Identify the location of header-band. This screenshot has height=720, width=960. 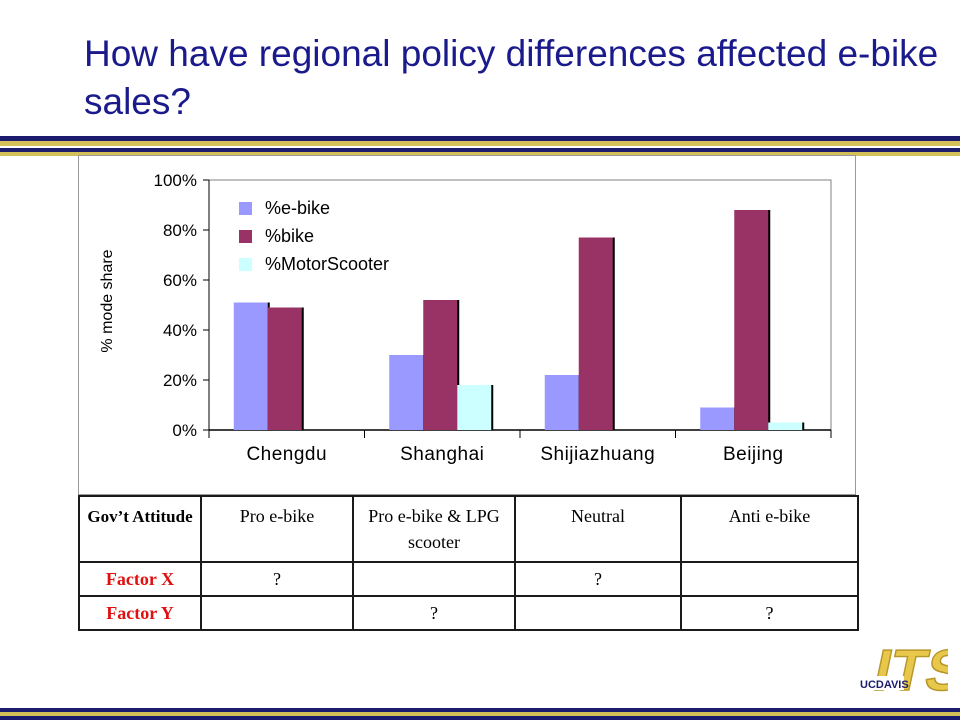
(480, 147).